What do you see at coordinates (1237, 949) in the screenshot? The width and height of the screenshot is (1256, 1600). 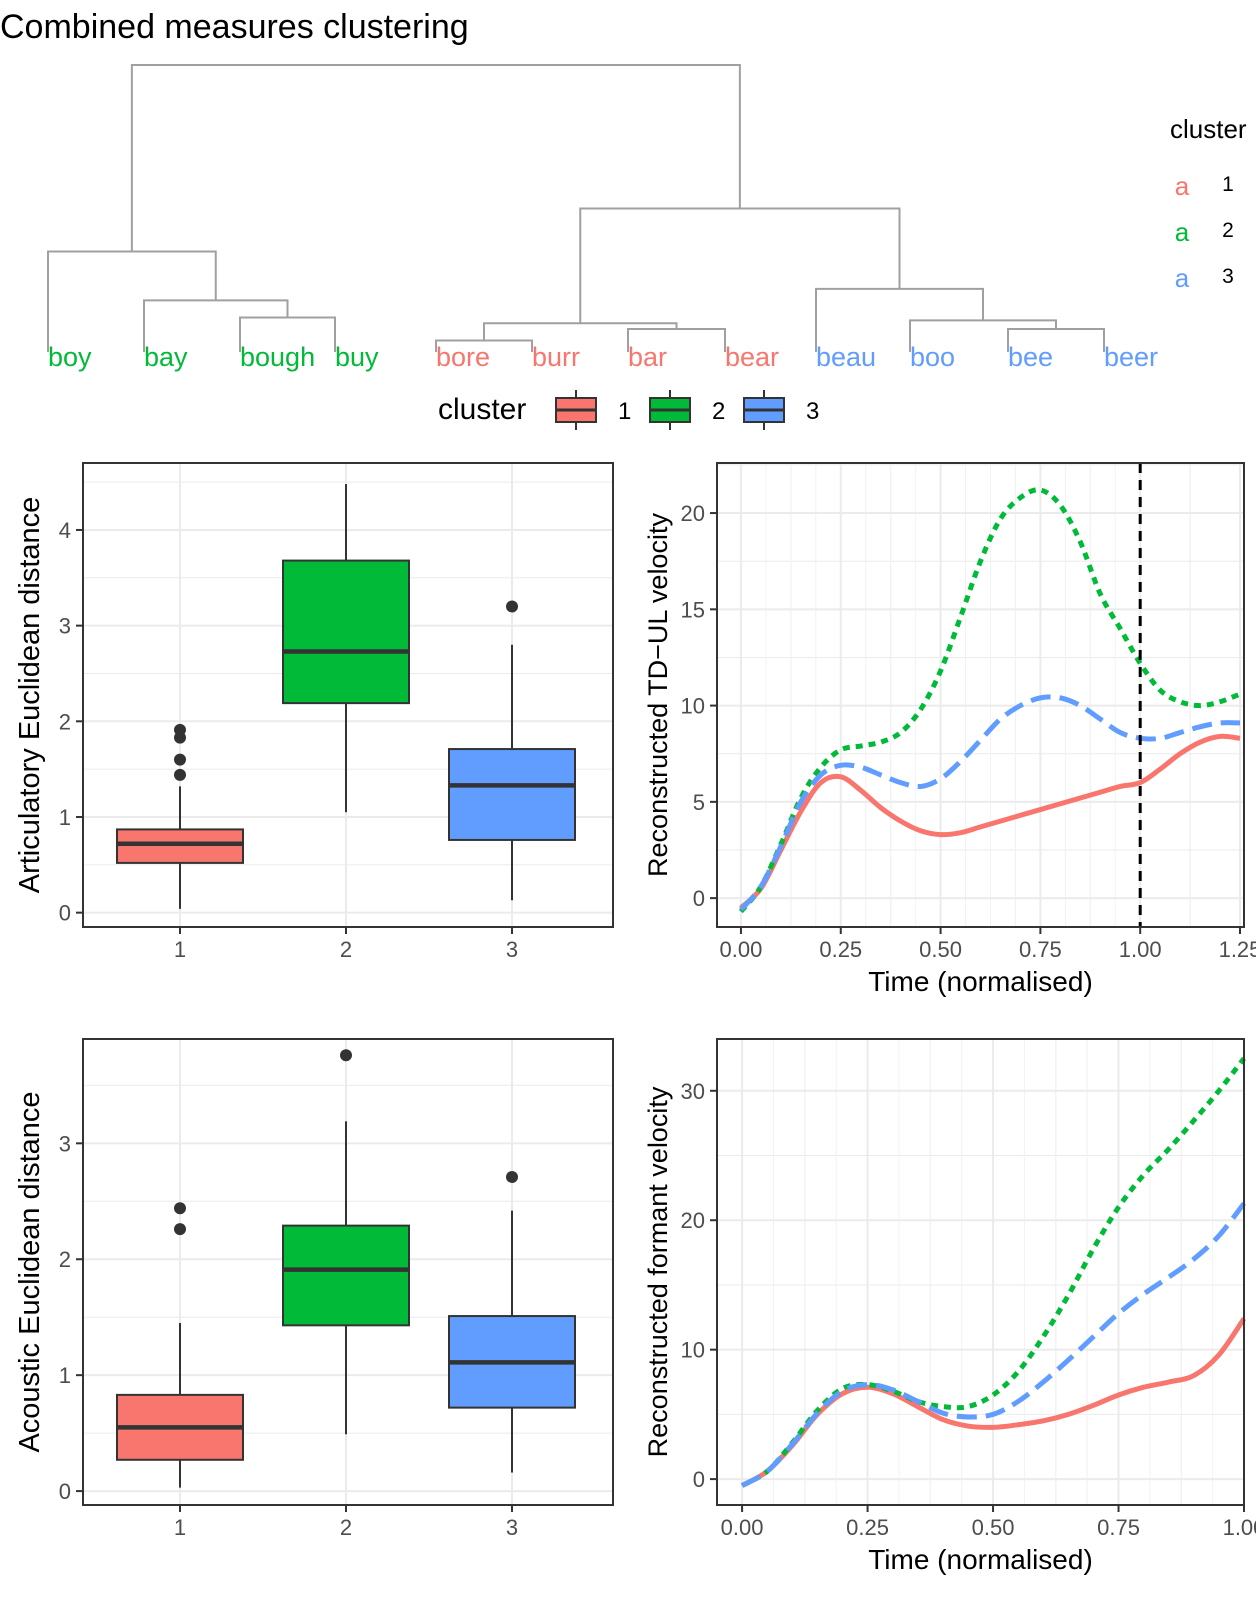 I see `lineplot-2-xtick-label-5: 1.25` at bounding box center [1237, 949].